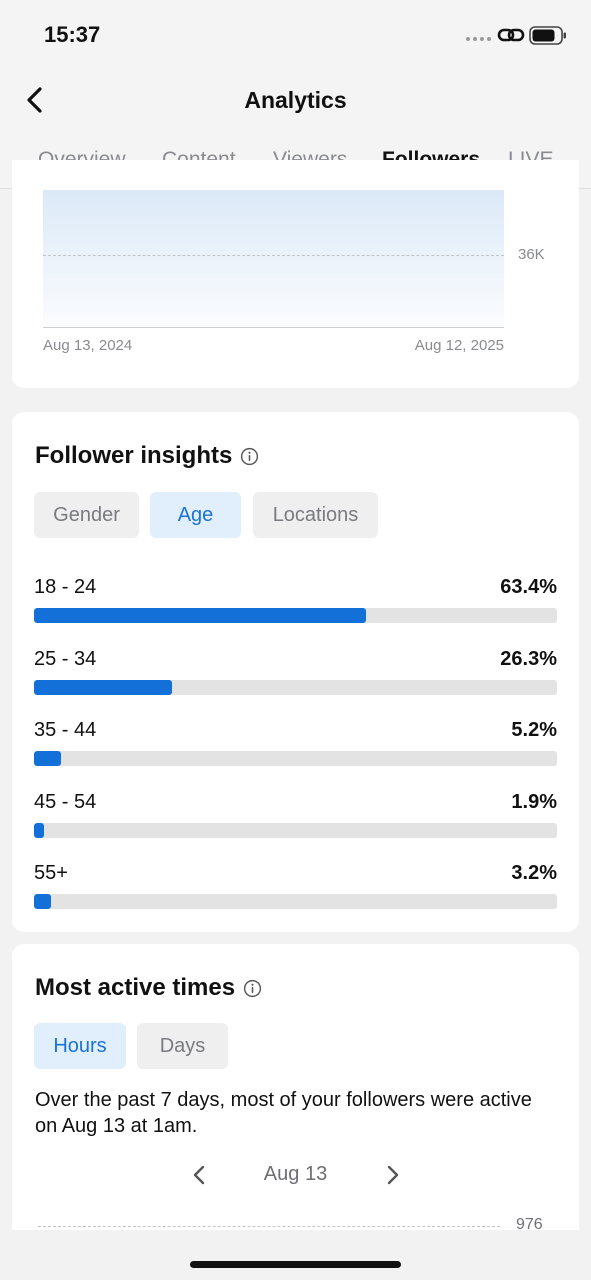 The image size is (591, 1280). What do you see at coordinates (65, 659) in the screenshot?
I see `age-group-label: 25 - 34` at bounding box center [65, 659].